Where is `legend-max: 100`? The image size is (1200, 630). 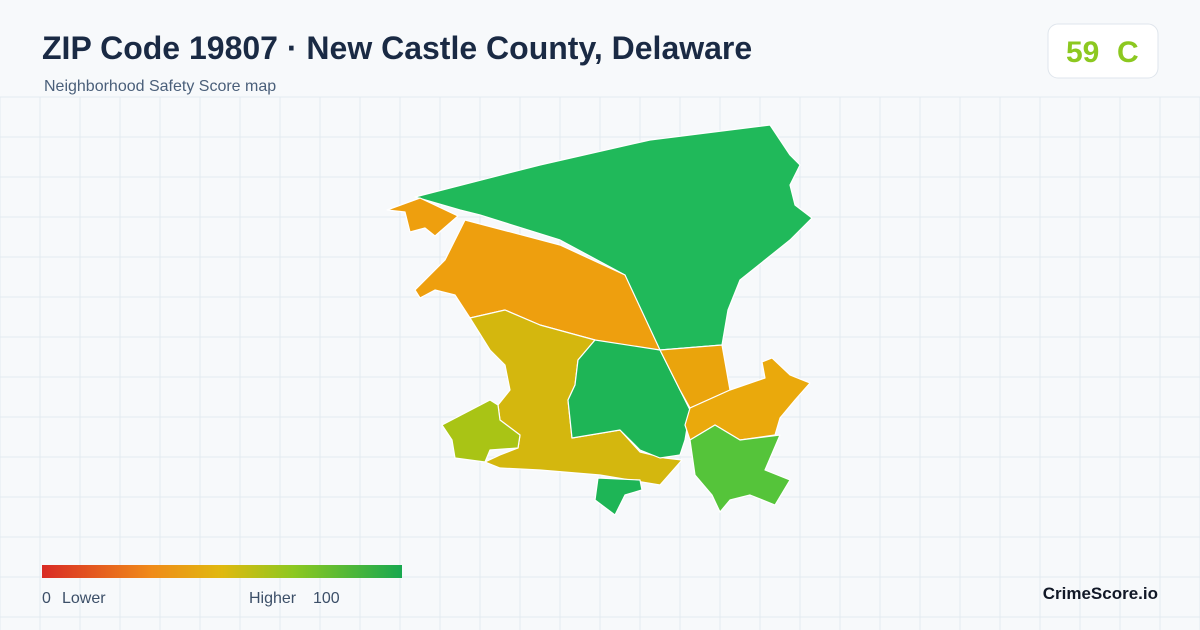 legend-max: 100 is located at coordinates (326, 598).